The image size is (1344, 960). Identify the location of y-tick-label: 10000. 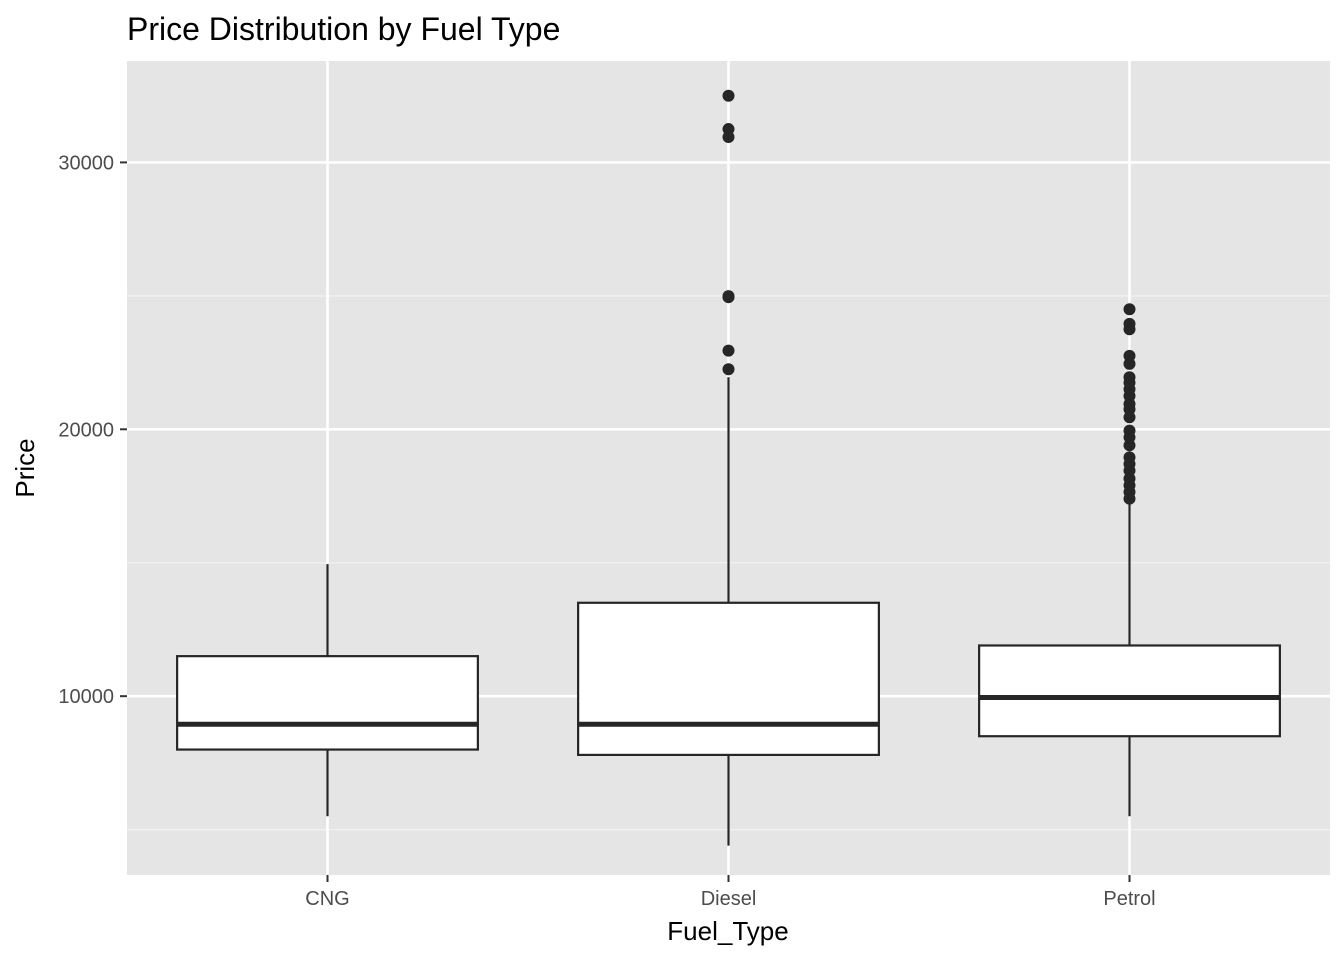
(86, 697).